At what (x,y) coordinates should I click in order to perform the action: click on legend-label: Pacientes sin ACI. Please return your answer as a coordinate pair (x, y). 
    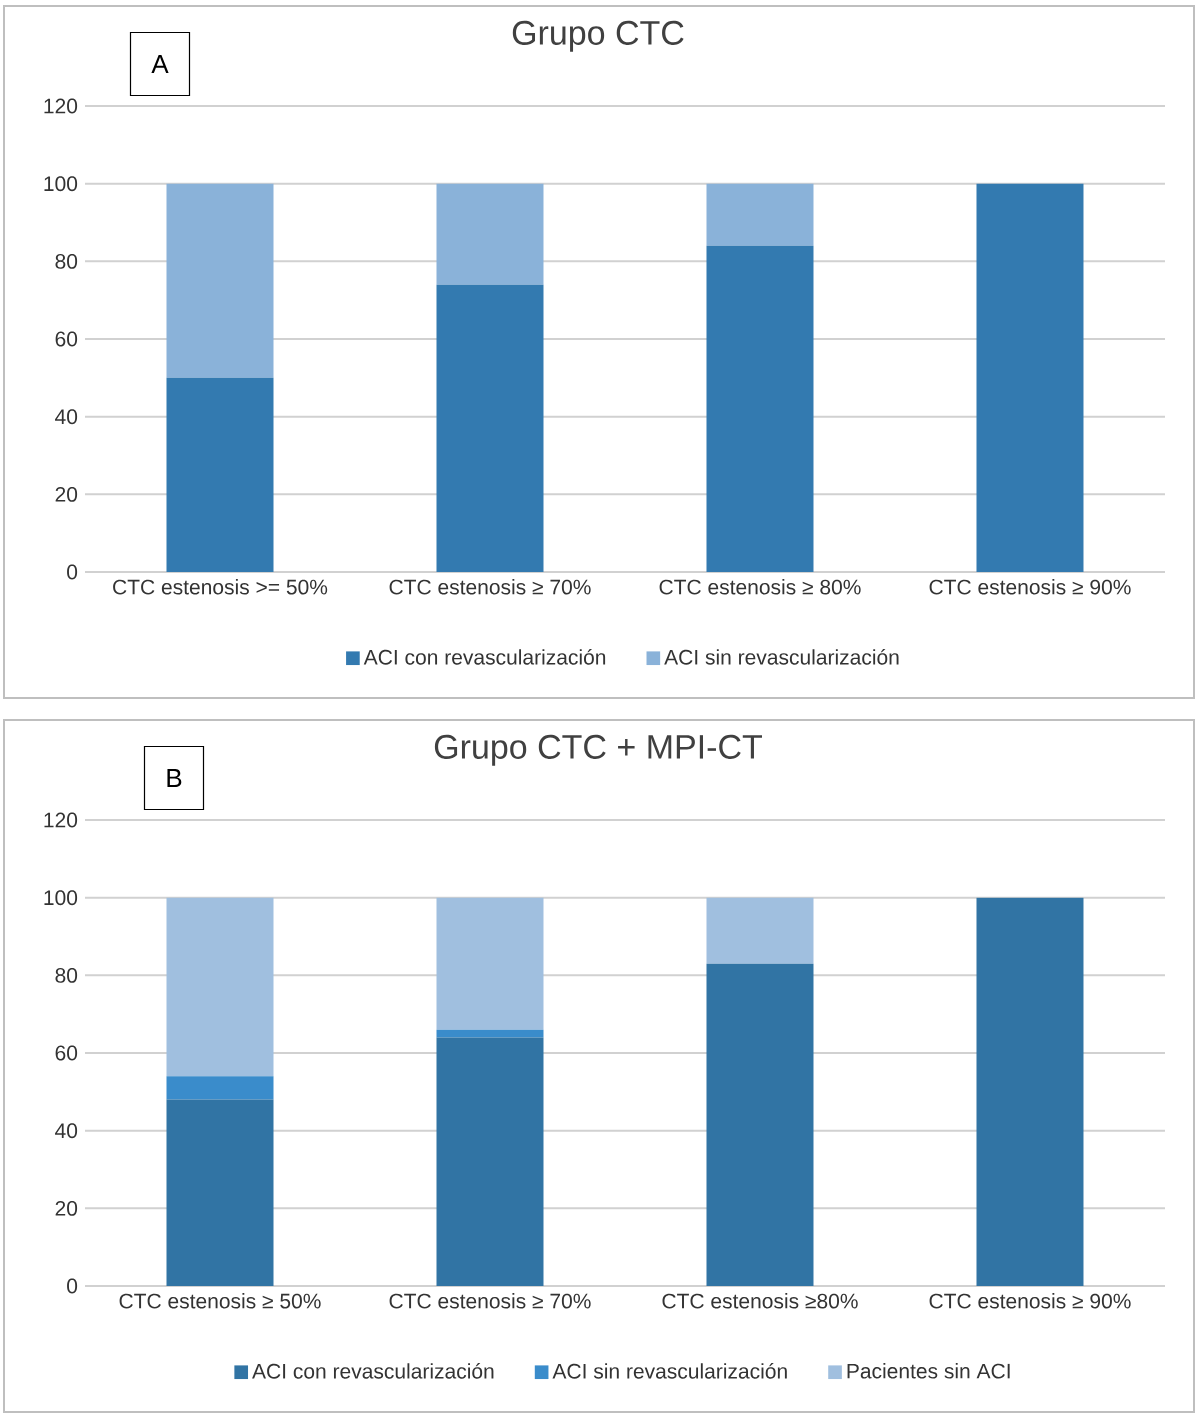
    Looking at the image, I should click on (928, 1371).